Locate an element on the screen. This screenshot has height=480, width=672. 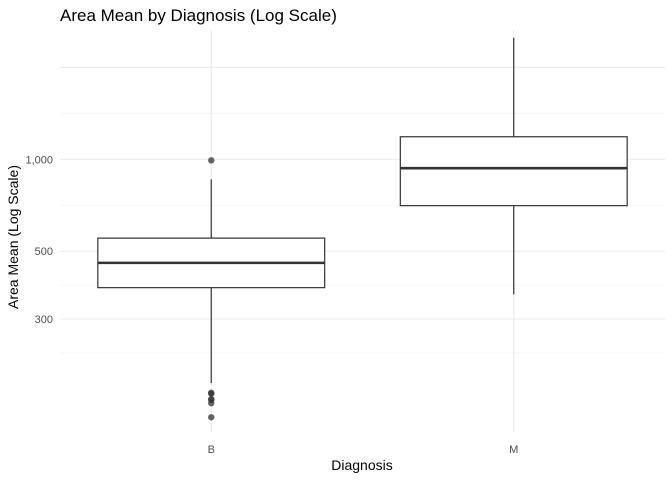
y-axis-title: Area Mean (Log Scale) is located at coordinates (13, 237).